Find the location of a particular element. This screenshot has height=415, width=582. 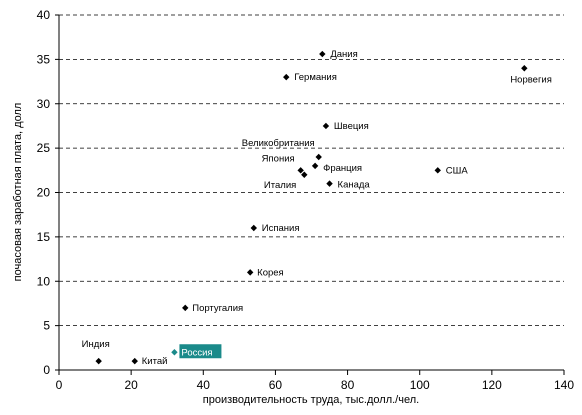

x-tick-label: 80 is located at coordinates (348, 385).